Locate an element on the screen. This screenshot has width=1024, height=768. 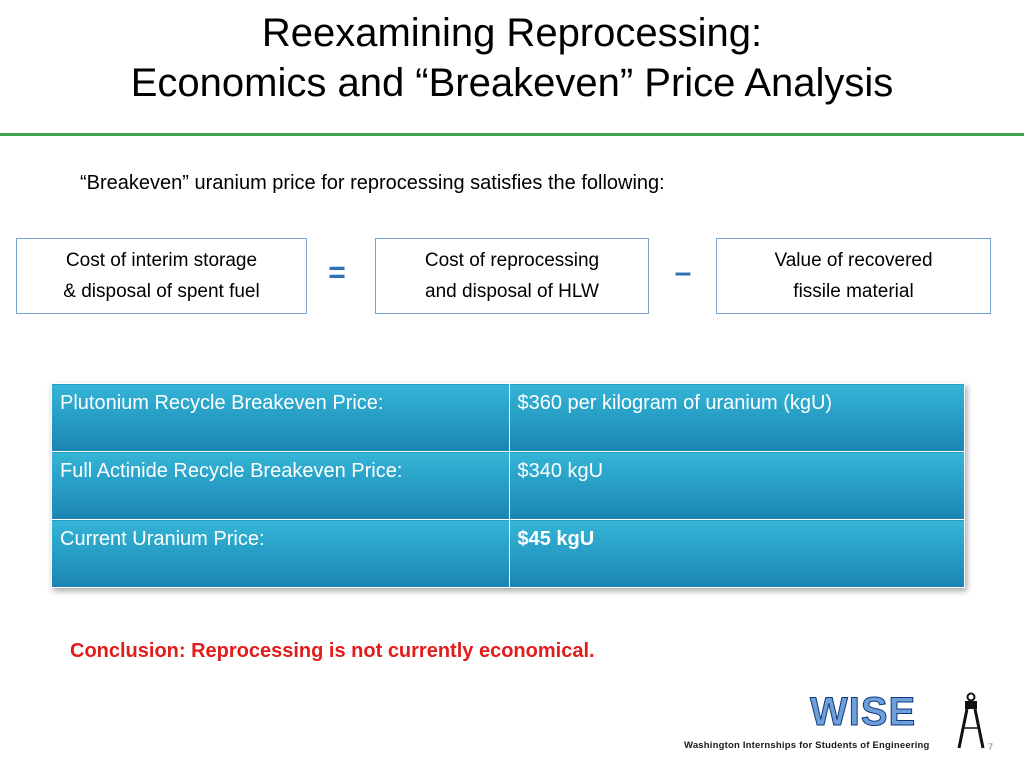
logo-wordmark: WISE is located at coordinates (863, 712).